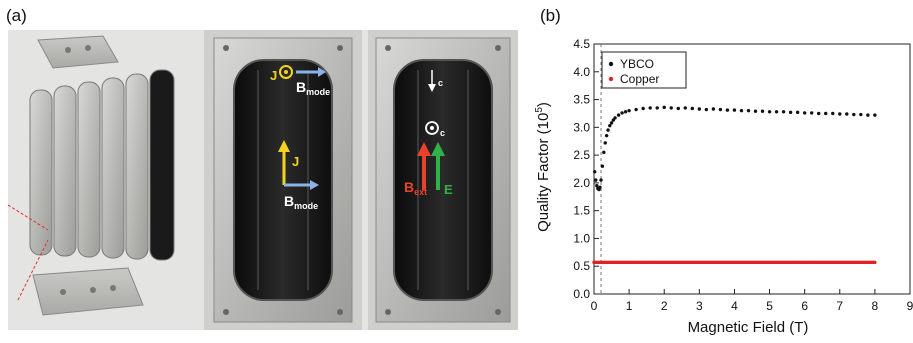 This screenshot has height=343, width=913. What do you see at coordinates (432, 81) in the screenshot?
I see `c-axis-arrow-down` at bounding box center [432, 81].